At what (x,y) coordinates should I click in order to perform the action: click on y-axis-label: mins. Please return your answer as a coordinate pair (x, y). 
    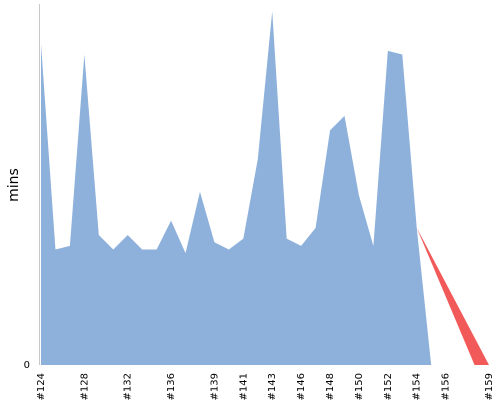
    Looking at the image, I should click on (14, 185).